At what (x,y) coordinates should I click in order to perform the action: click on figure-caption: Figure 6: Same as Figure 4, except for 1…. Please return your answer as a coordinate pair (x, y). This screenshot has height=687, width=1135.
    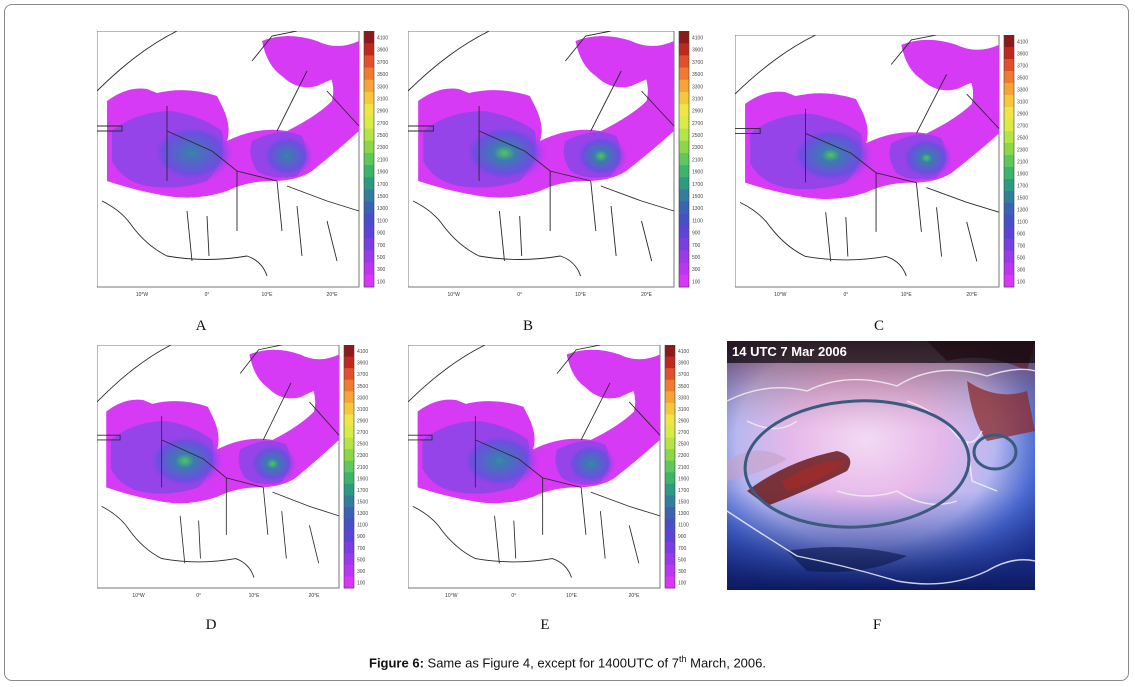
    Looking at the image, I should click on (567, 662).